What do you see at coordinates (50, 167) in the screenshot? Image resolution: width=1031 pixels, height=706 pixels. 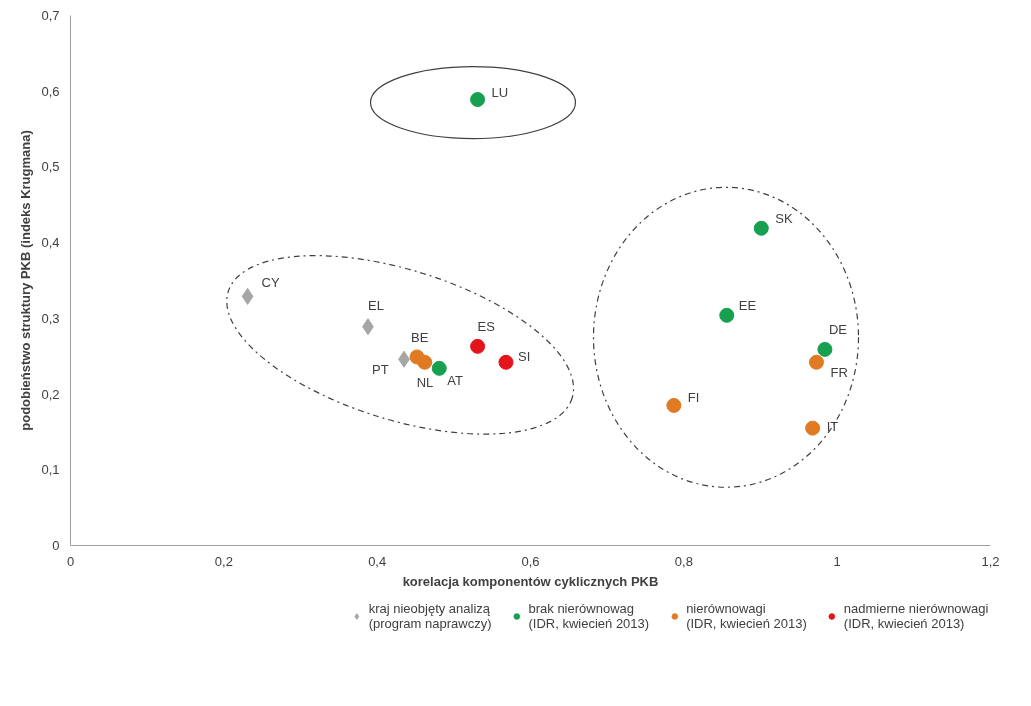 I see `y-tick-label: 0,5` at bounding box center [50, 167].